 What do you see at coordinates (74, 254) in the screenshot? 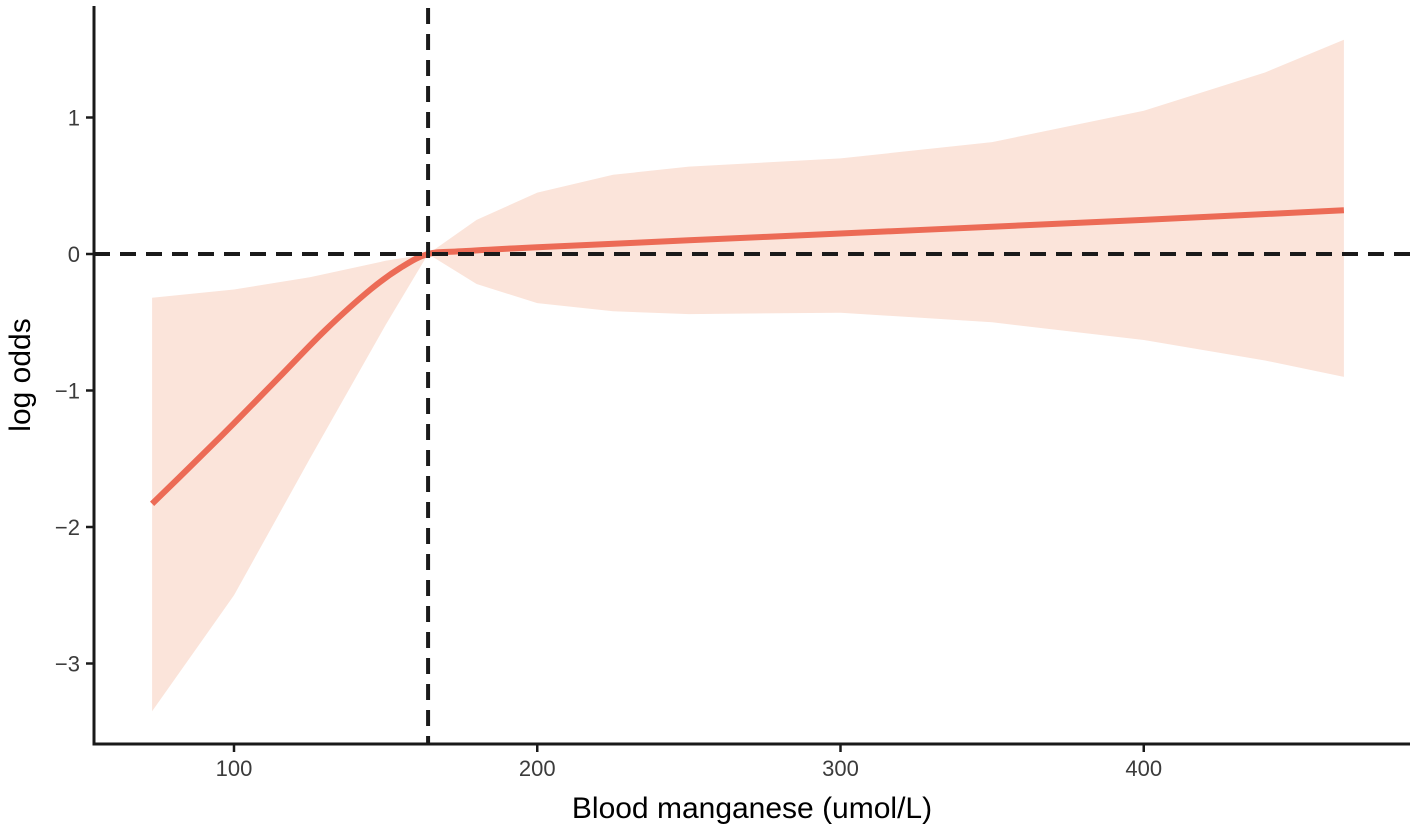
I see `y-tick-label-1: 0` at bounding box center [74, 254].